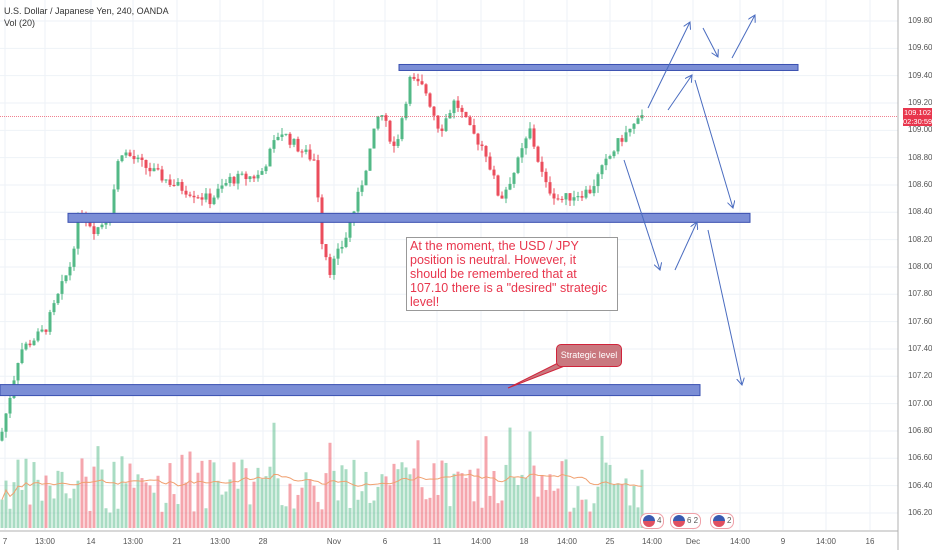 This screenshot has height=550, width=932. Describe the element at coordinates (917, 121) in the screenshot. I see `countdown-tag: 02:30:59` at that location.